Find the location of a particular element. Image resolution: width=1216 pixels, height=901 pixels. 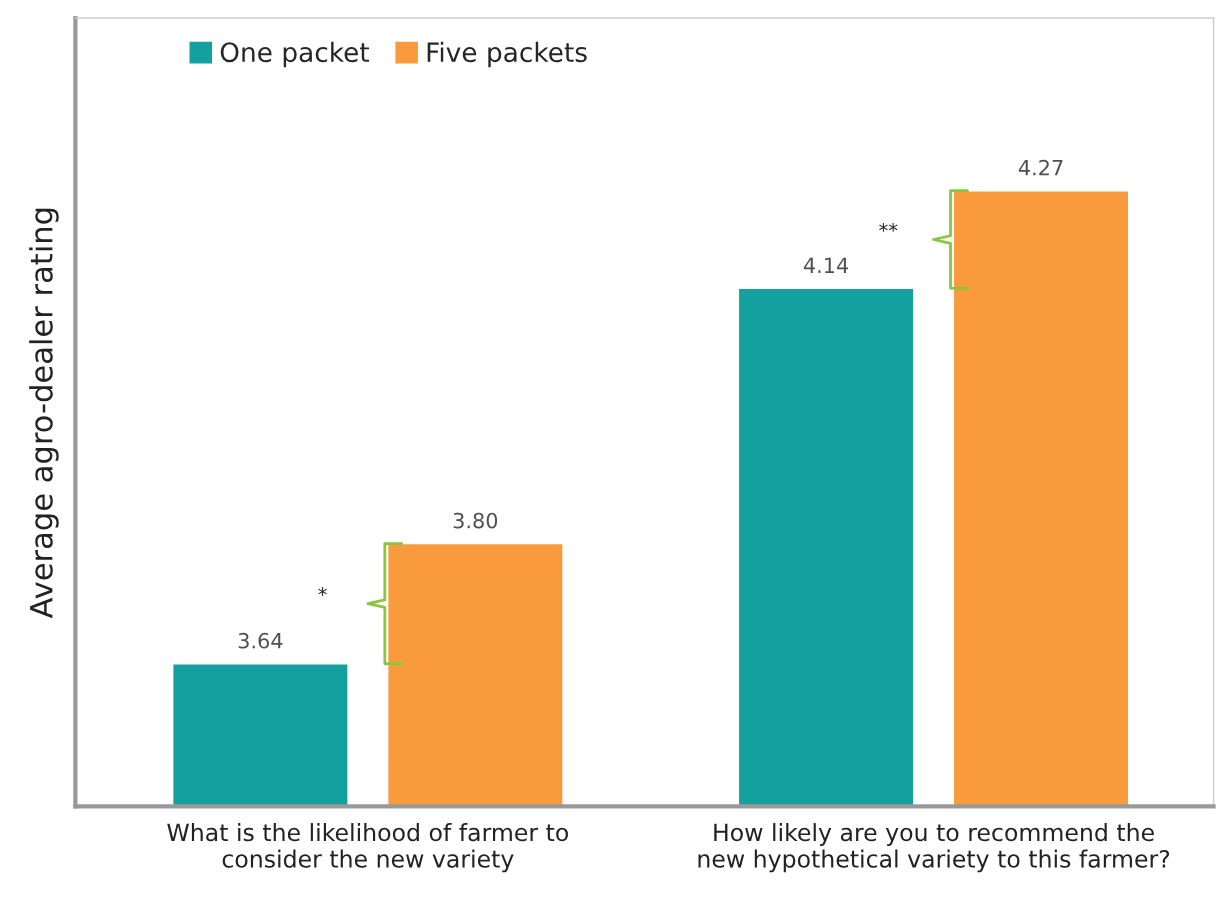

legend-label: One packet is located at coordinates (295, 54).